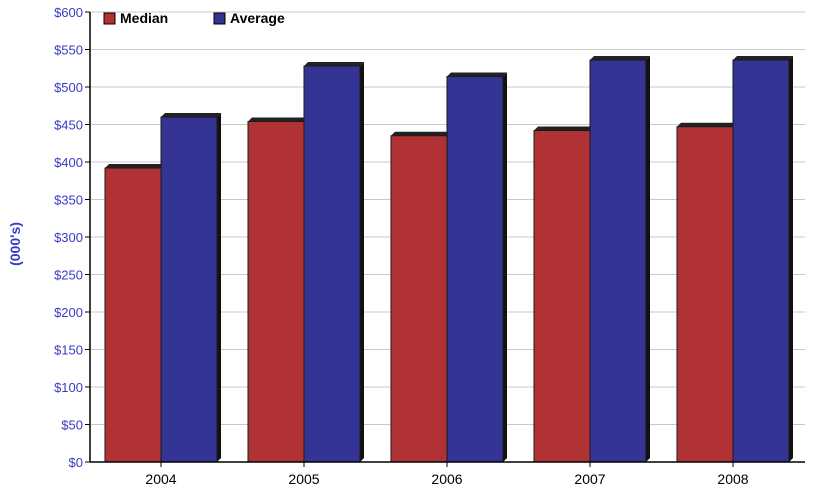 This screenshot has width=813, height=497. Describe the element at coordinates (68, 12) in the screenshot. I see `y-tick-label: $600` at that location.